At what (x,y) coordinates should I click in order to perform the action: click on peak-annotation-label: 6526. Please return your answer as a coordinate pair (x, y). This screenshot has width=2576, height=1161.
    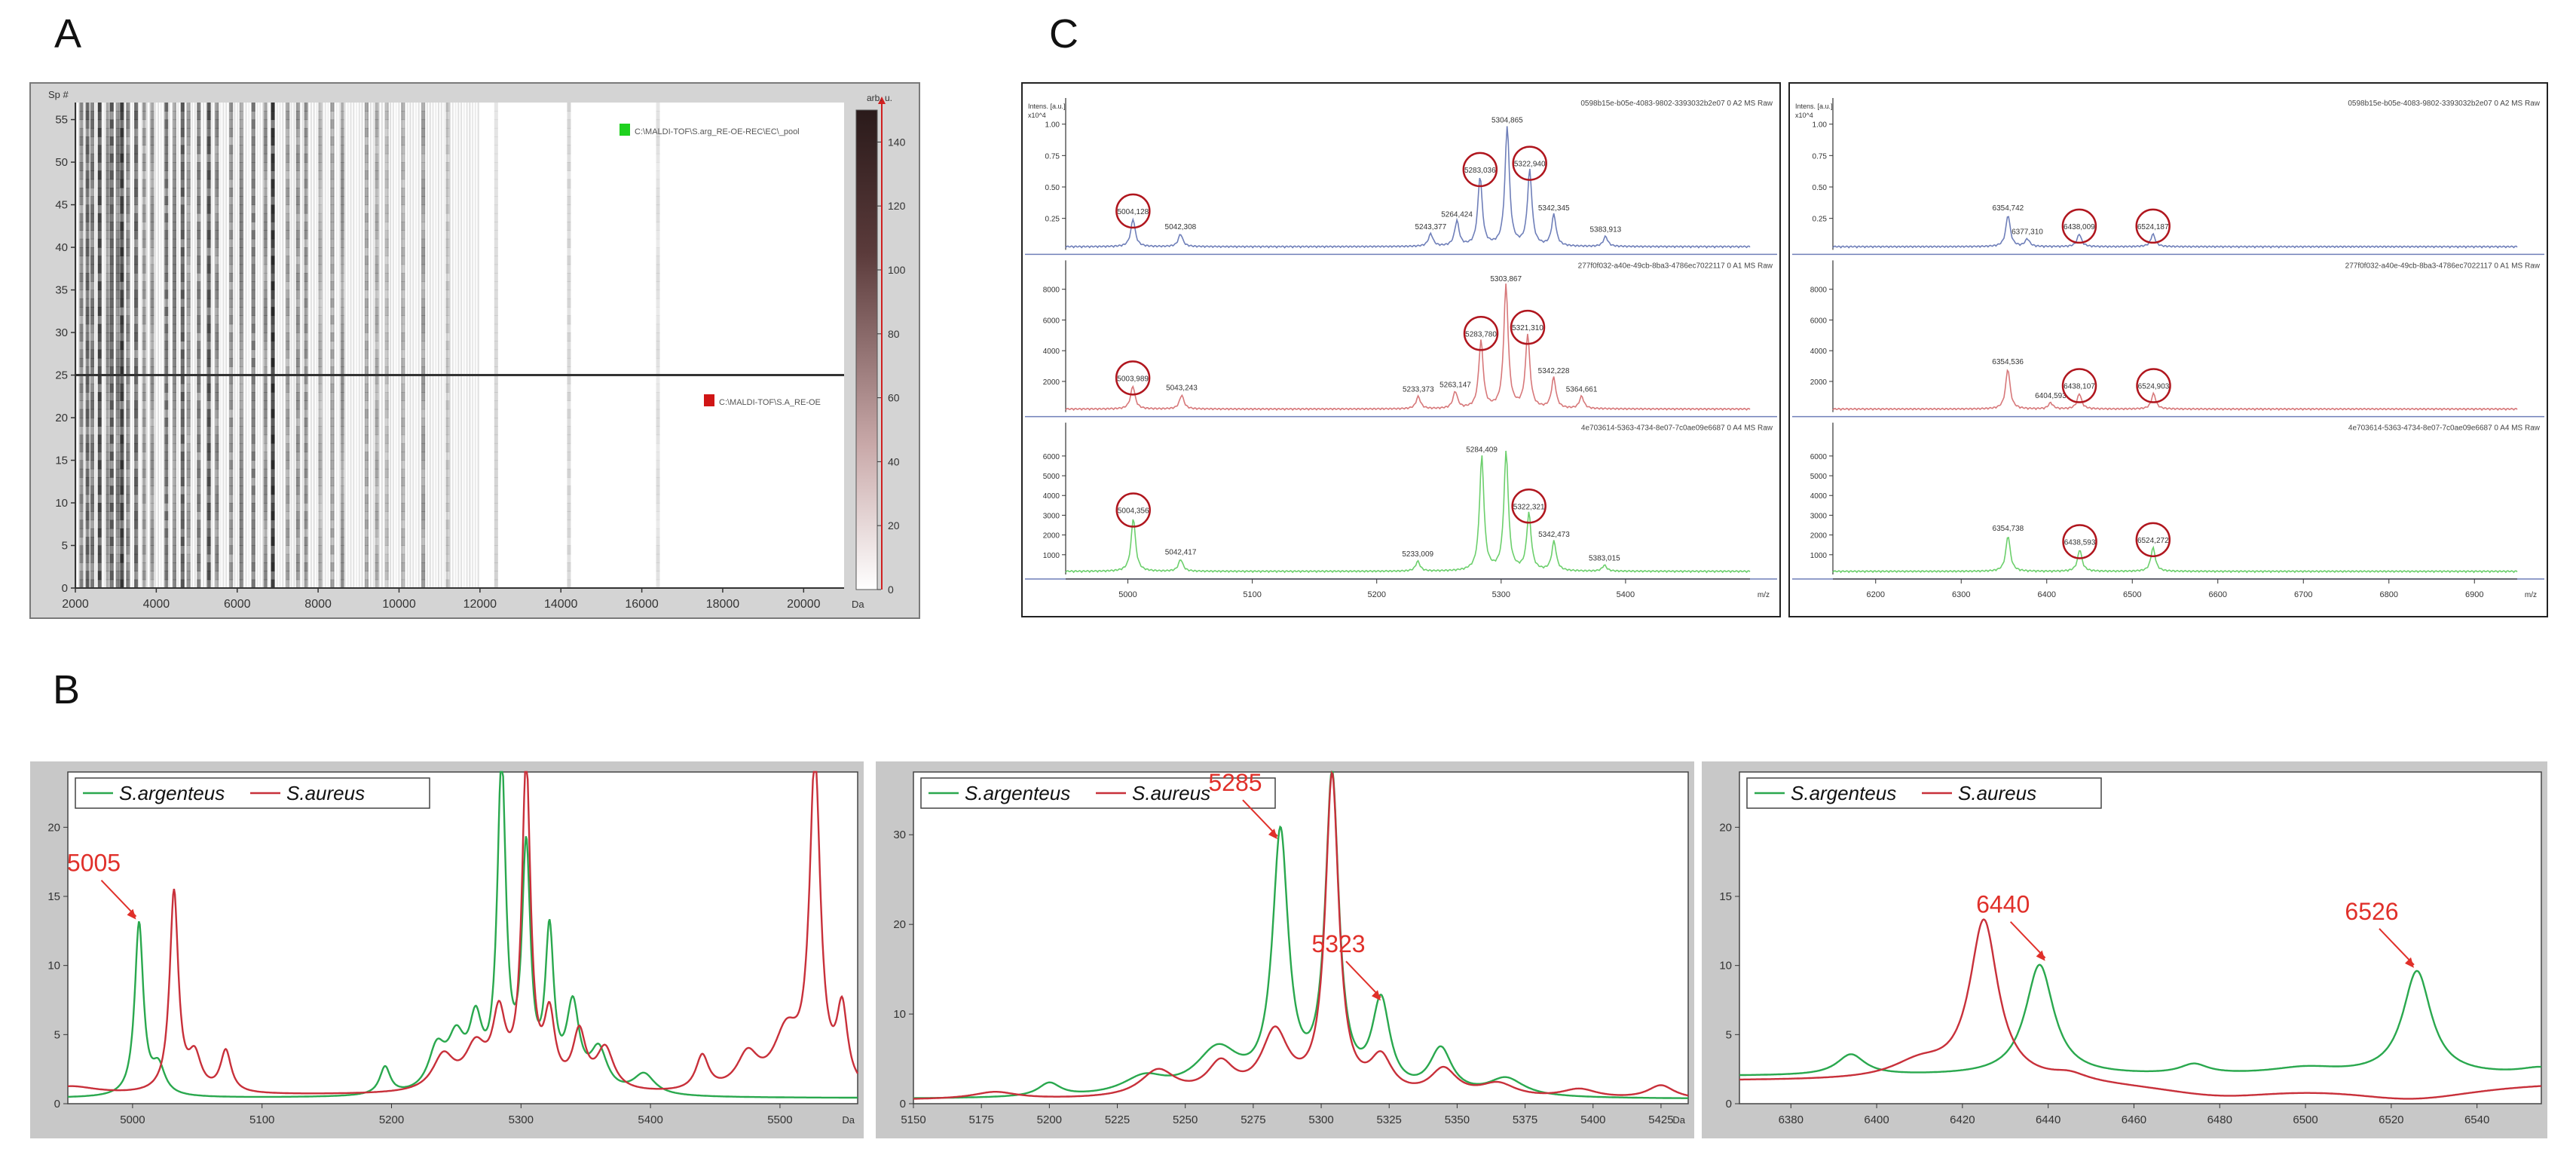
    Looking at the image, I should click on (2372, 911).